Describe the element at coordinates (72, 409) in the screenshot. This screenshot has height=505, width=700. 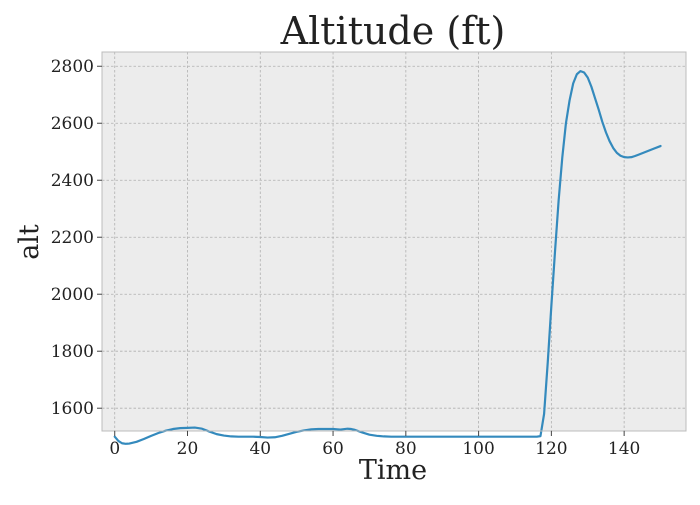
I see `y-tick-label: 1600` at that location.